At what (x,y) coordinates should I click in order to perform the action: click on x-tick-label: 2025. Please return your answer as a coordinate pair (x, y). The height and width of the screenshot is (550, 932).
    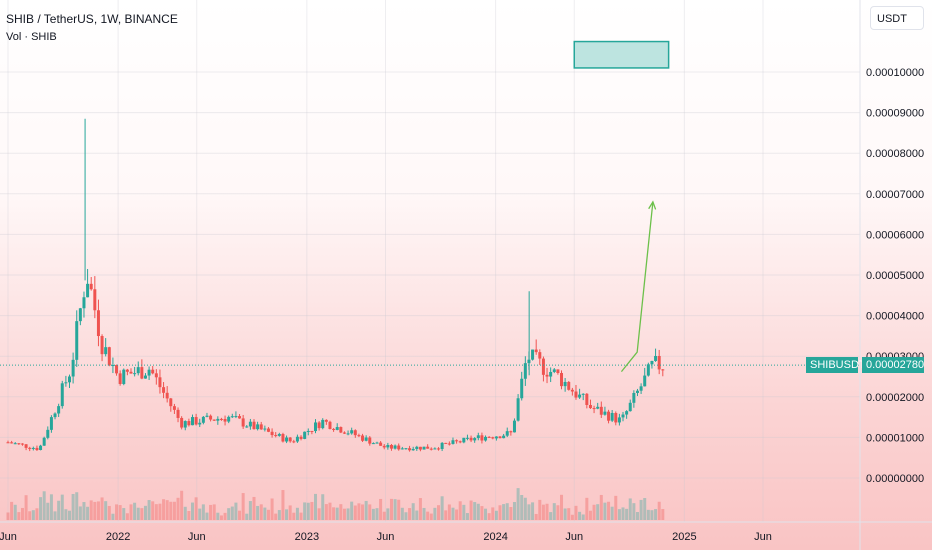
    Looking at the image, I should click on (684, 537).